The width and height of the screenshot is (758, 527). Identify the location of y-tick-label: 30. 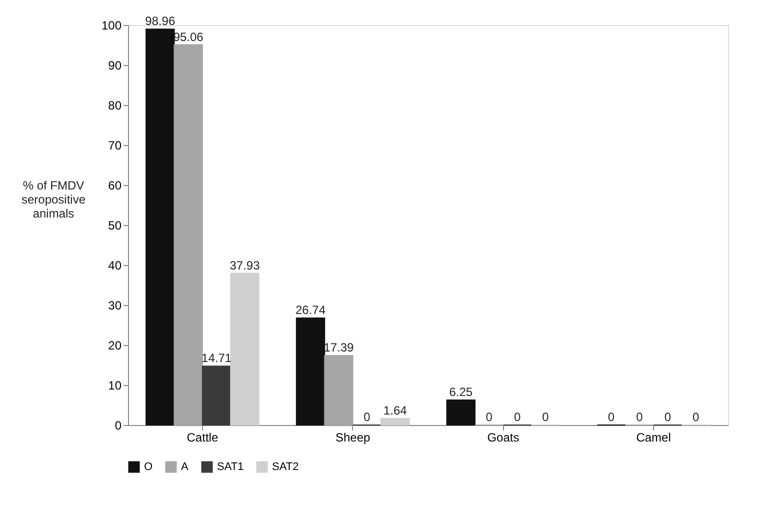
(115, 305).